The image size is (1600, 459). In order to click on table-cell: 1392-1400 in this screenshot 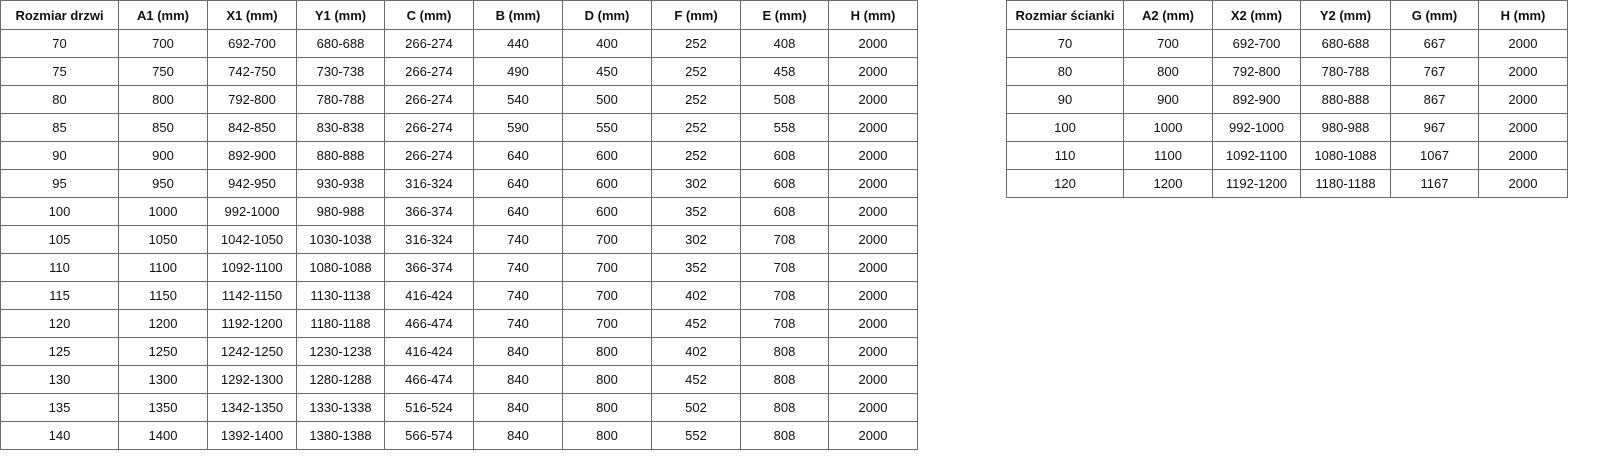, I will do `click(252, 435)`.